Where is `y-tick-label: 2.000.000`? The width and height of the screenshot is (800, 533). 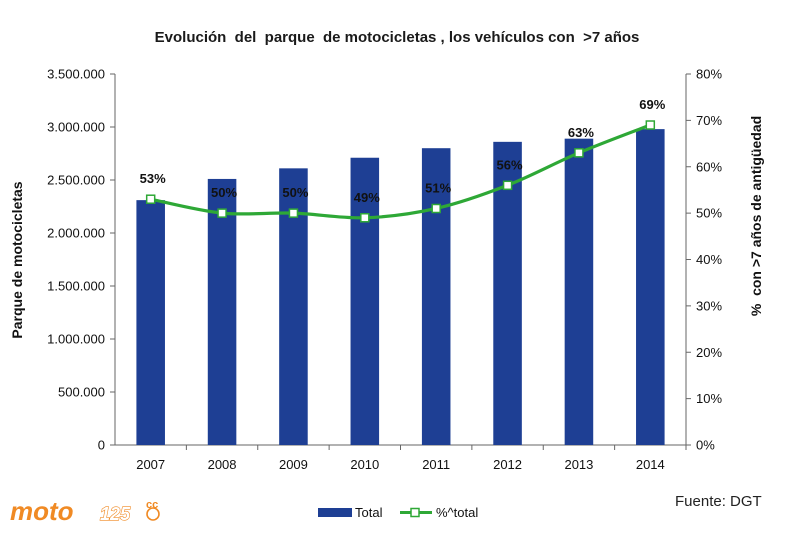 y-tick-label: 2.000.000 is located at coordinates (76, 233).